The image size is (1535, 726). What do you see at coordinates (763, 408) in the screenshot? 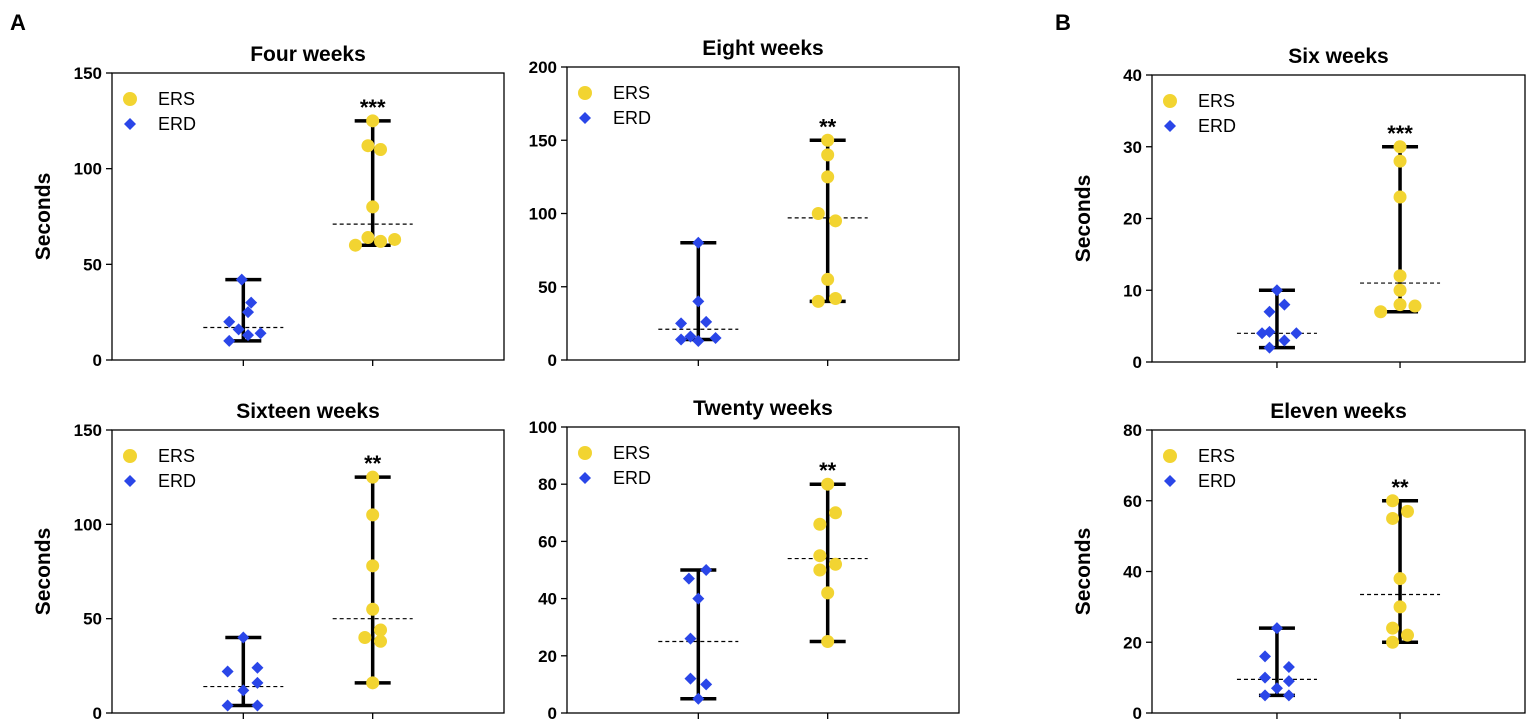
I see `chart-title: Twenty weeks` at bounding box center [763, 408].